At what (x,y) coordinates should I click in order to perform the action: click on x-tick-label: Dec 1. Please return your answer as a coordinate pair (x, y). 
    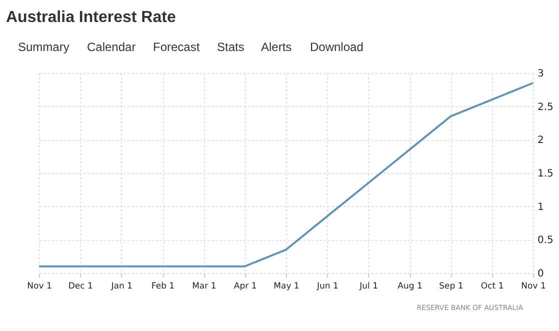
    Looking at the image, I should click on (80, 287).